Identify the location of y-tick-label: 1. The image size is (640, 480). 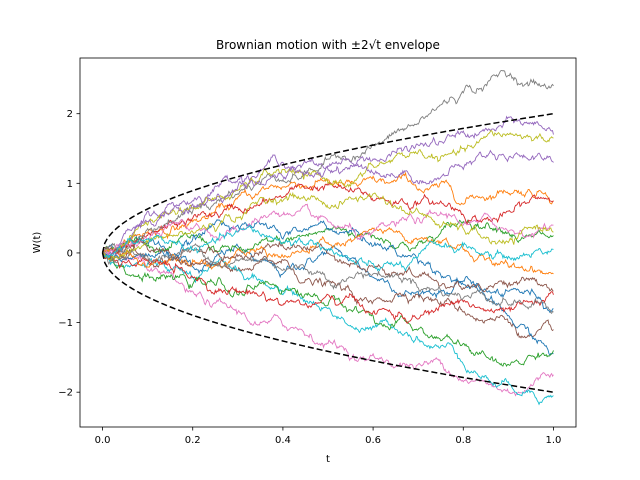
(70, 184).